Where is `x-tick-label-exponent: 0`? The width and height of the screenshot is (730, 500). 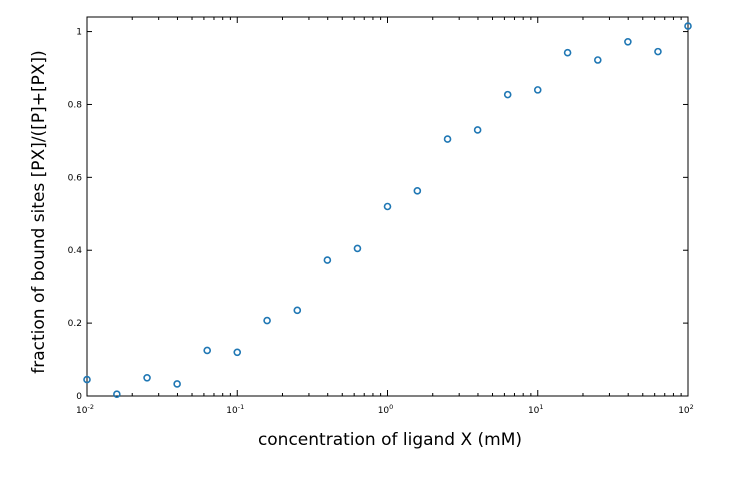
x-tick-label-exponent: 0 is located at coordinates (391, 407).